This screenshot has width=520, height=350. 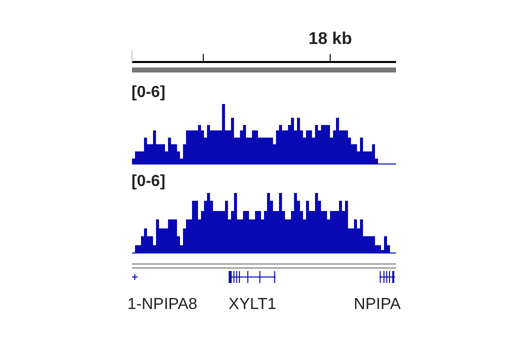 What do you see at coordinates (252, 304) in the screenshot?
I see `text: XYLT1` at bounding box center [252, 304].